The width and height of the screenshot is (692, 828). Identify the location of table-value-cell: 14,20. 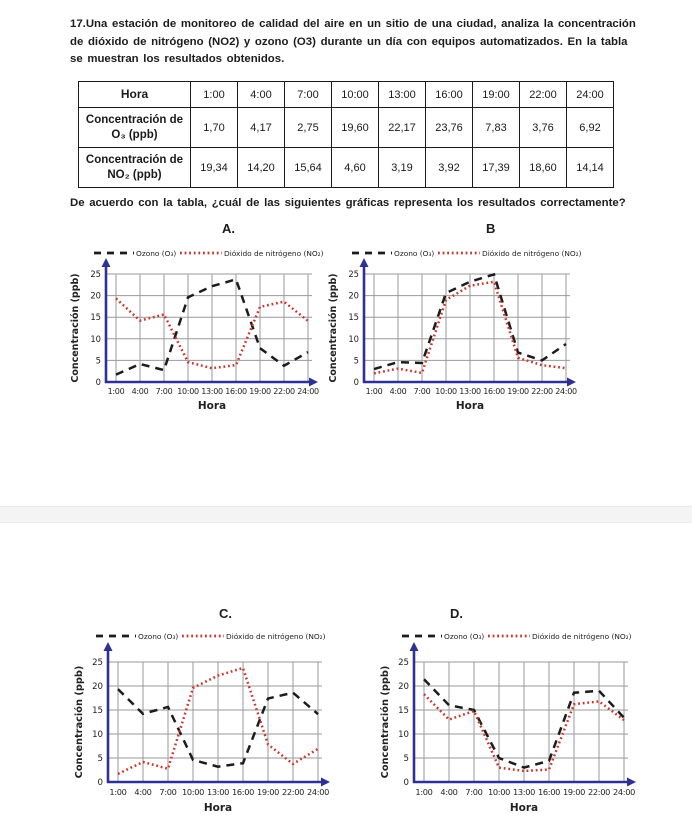
(261, 167).